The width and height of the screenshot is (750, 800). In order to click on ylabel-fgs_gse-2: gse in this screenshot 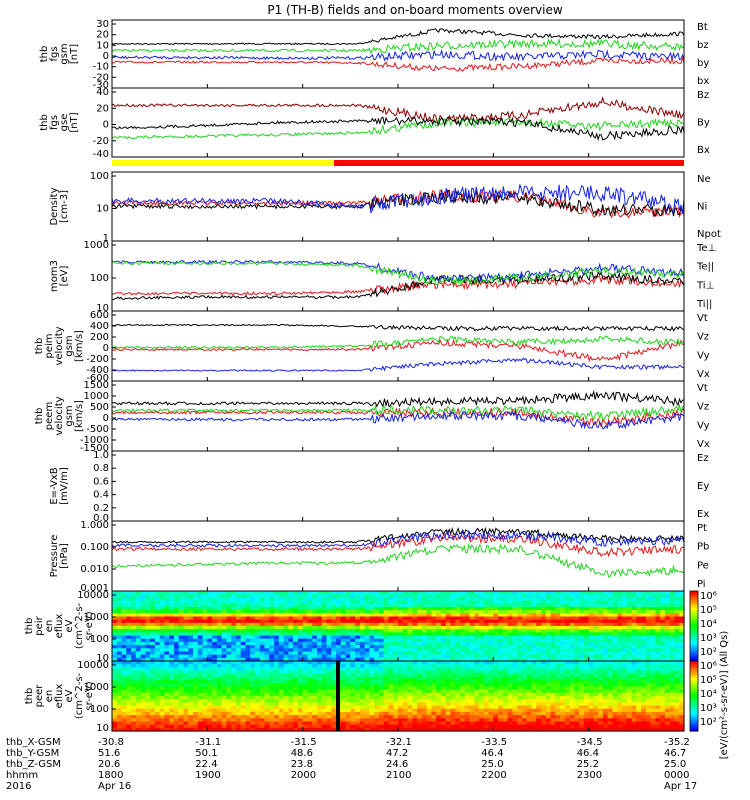, I will do `click(64, 123)`.